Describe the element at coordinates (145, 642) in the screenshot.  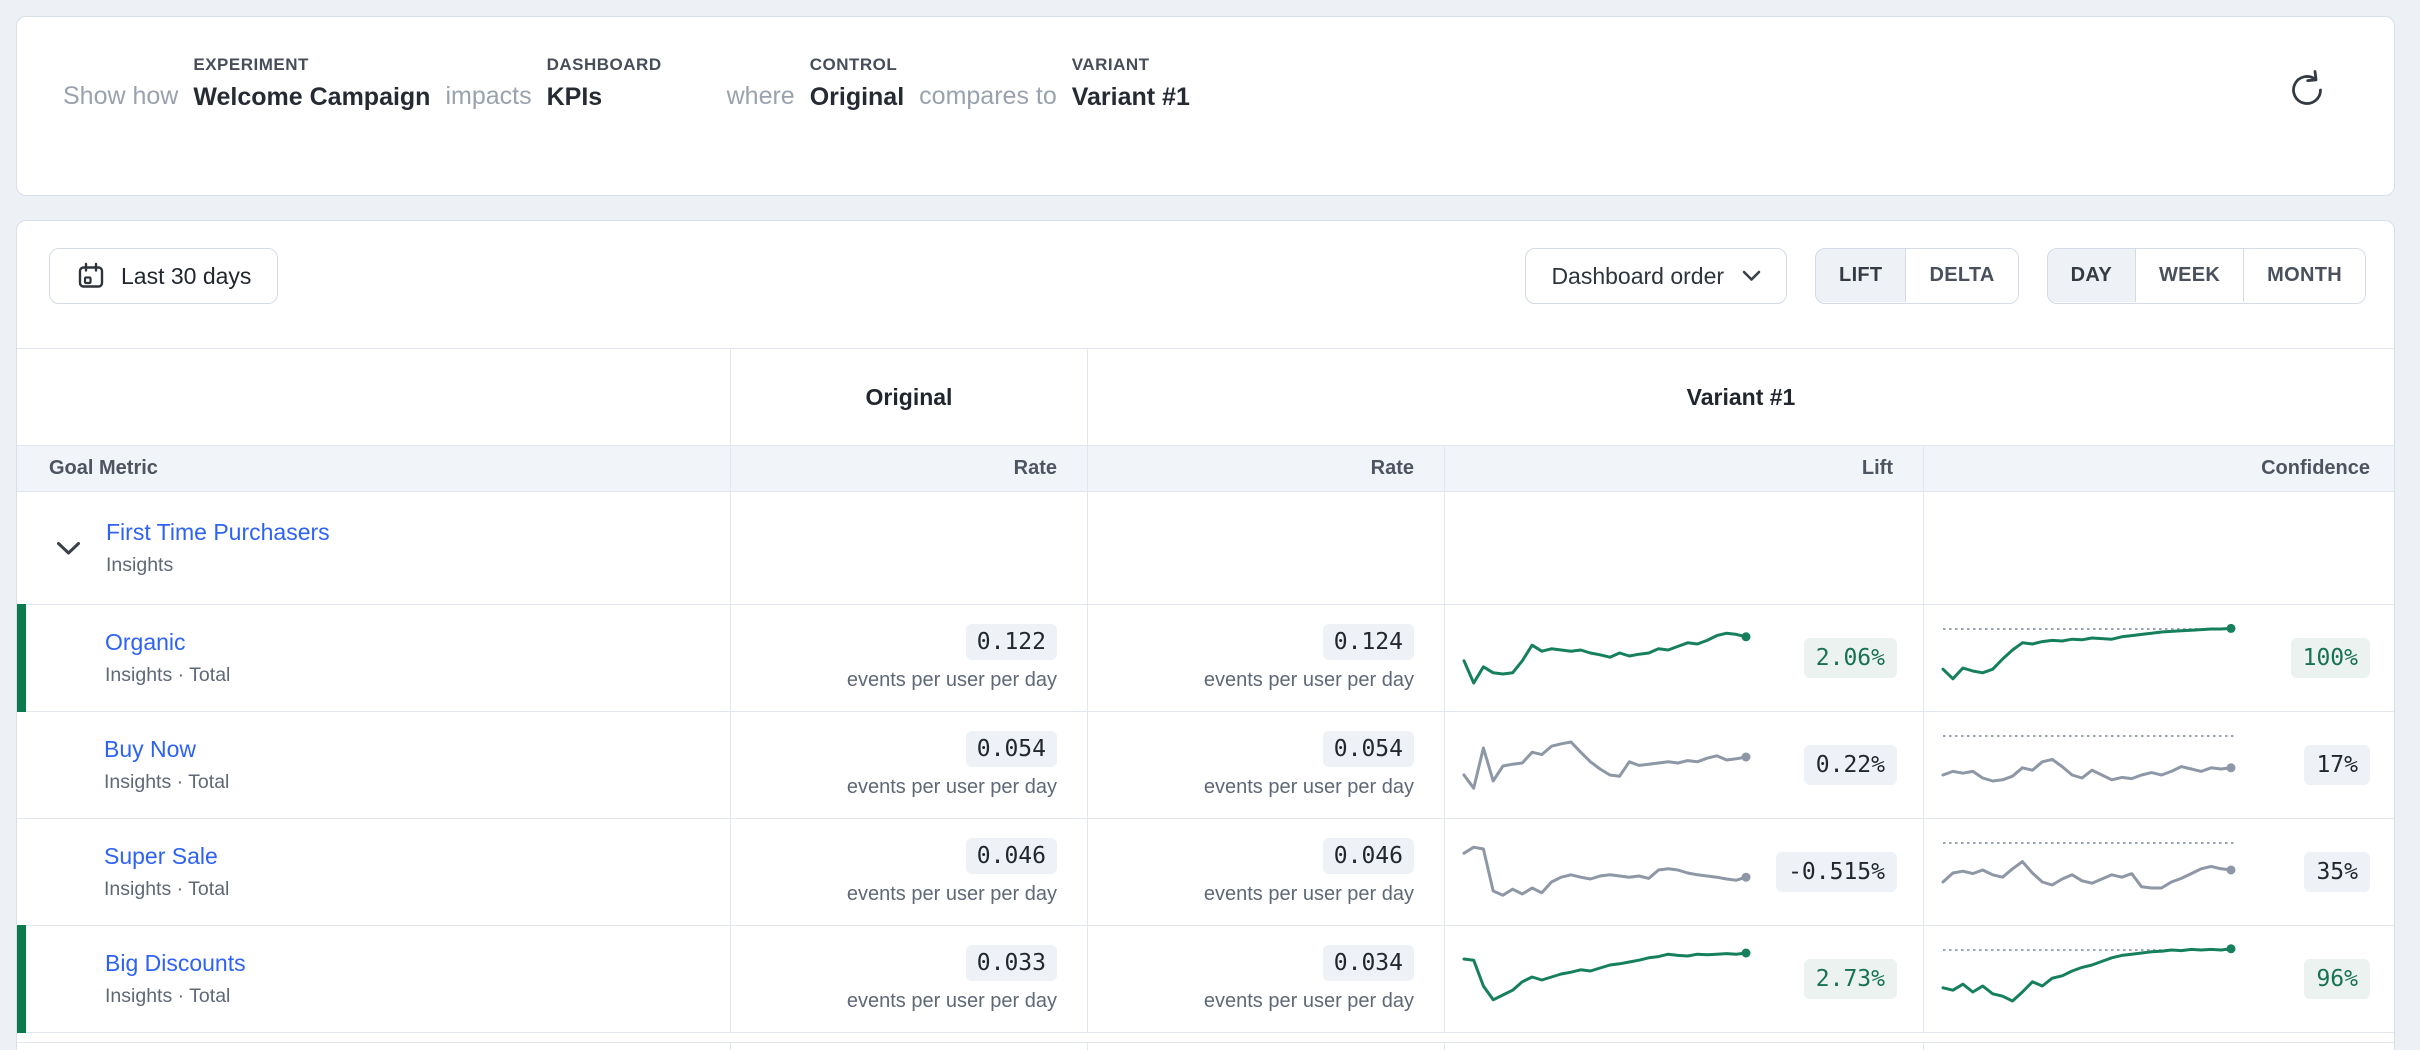
I see `metric-link: Organic` at that location.